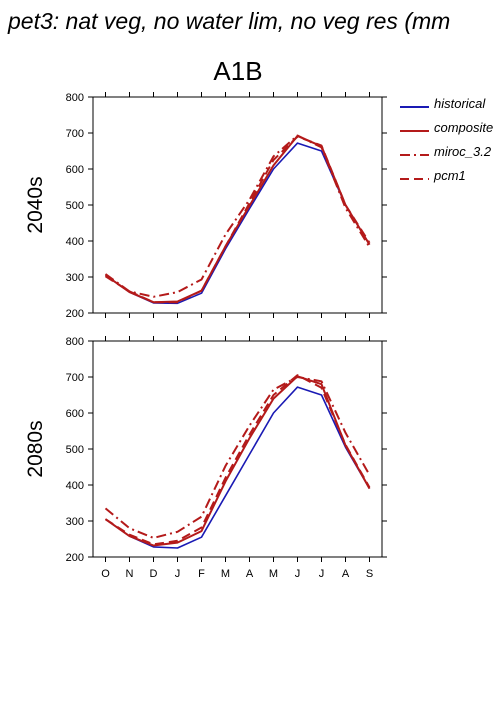 The image size is (501, 709). What do you see at coordinates (414, 131) in the screenshot?
I see `legend-swatch-composite` at bounding box center [414, 131].